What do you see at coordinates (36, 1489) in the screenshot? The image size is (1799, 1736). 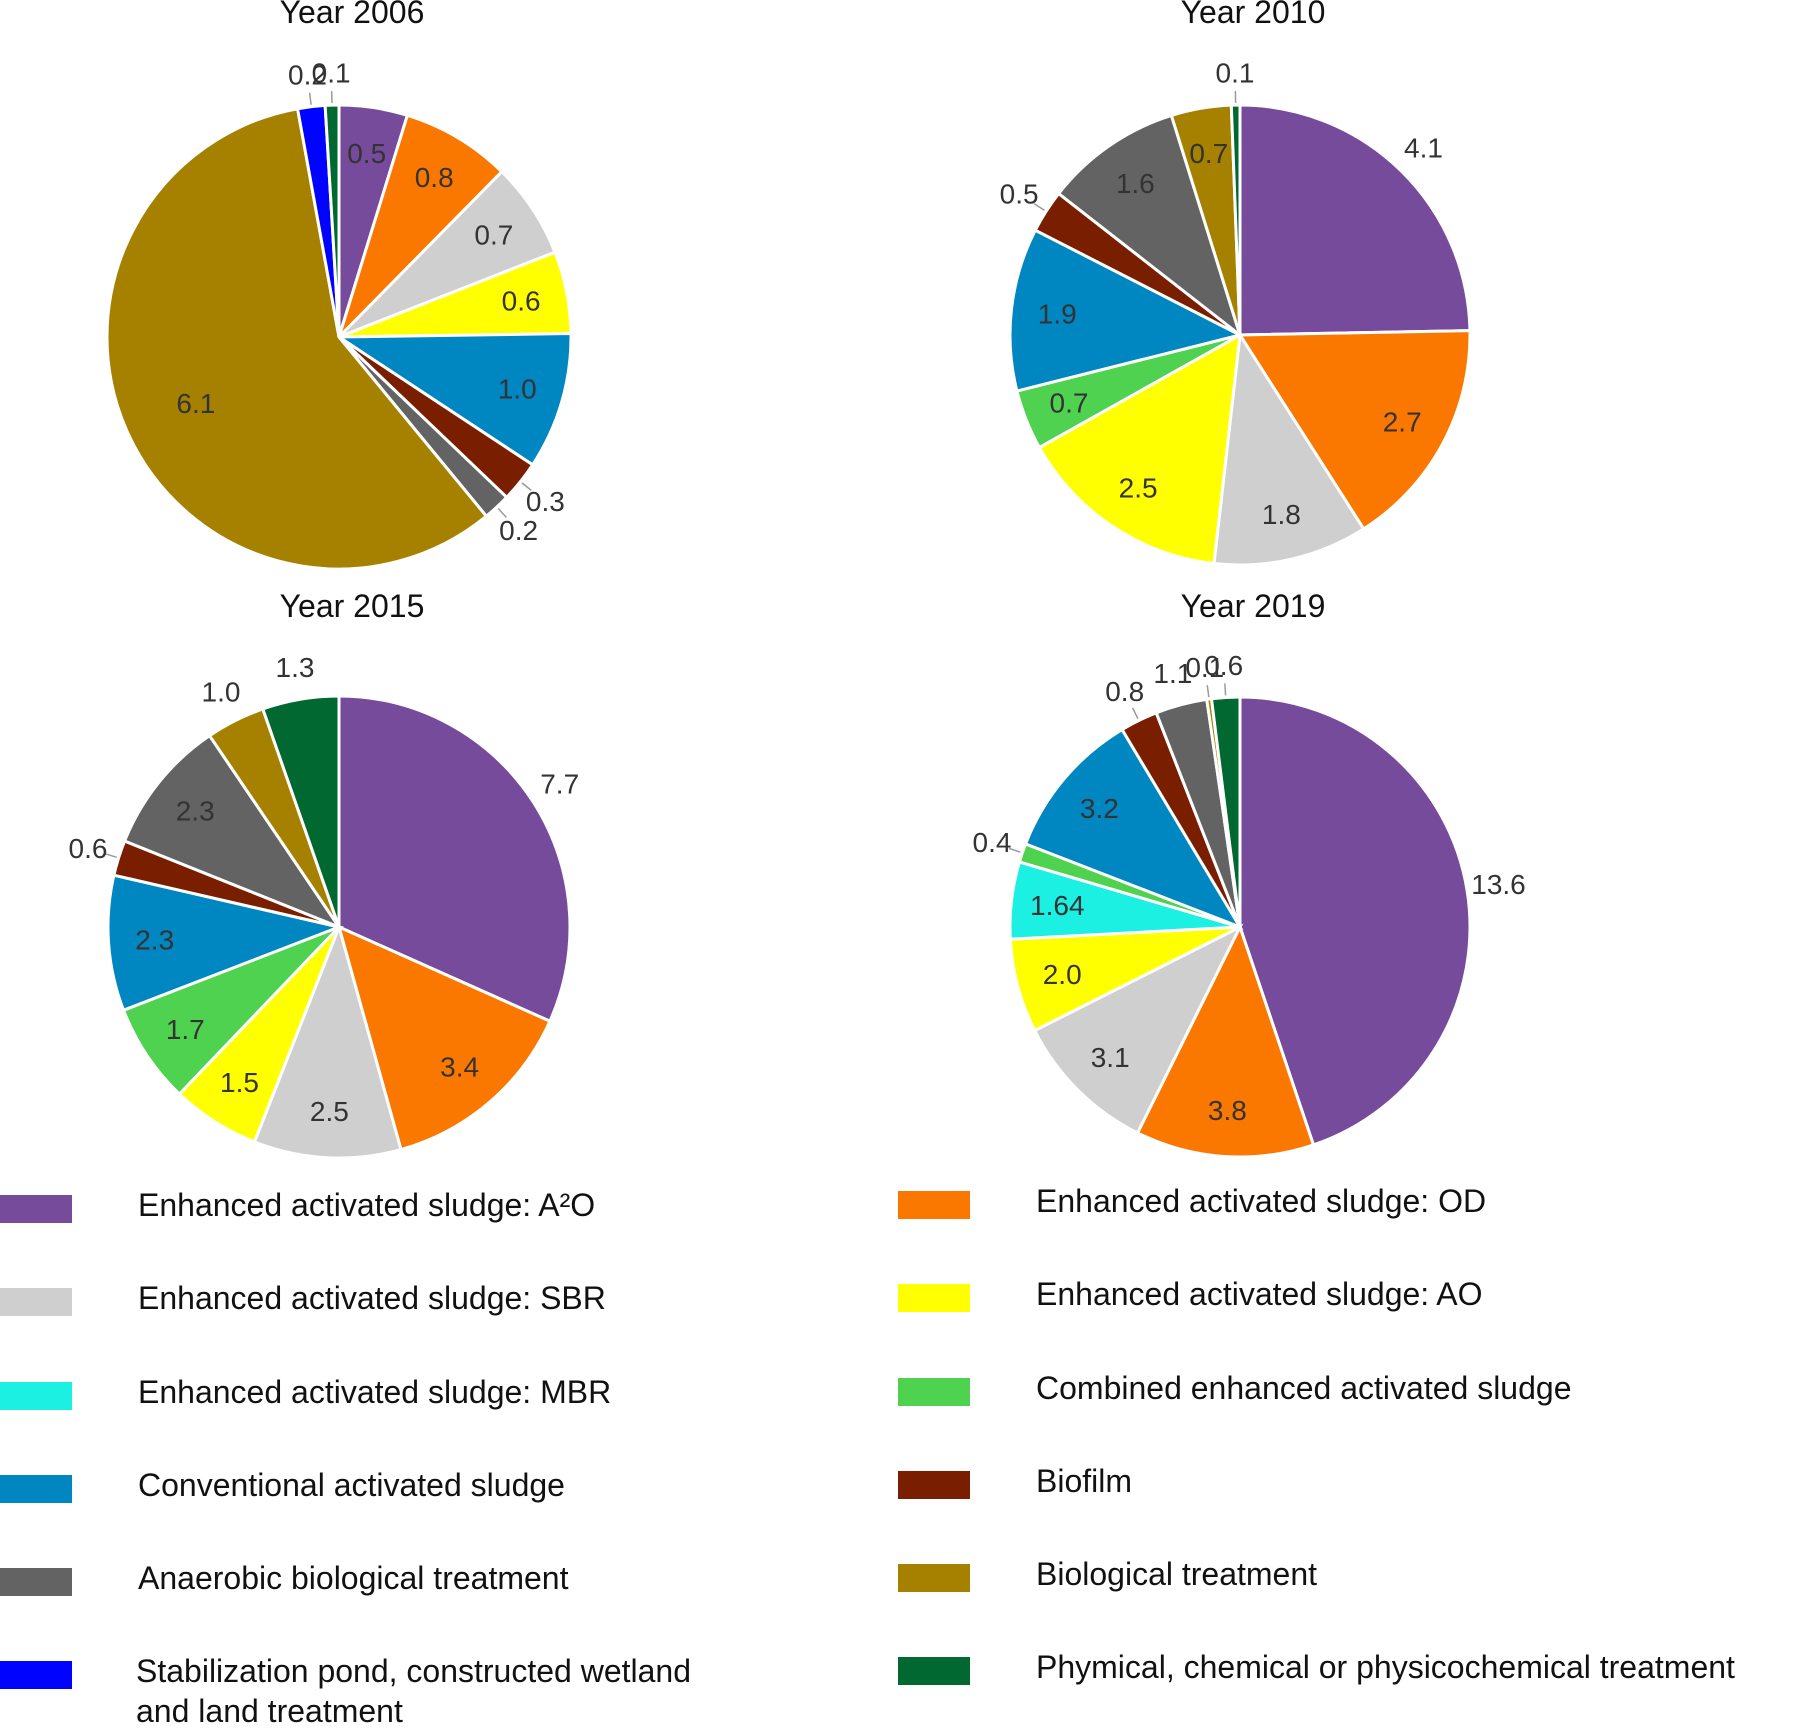 I see `legend-swatch-conventional` at bounding box center [36, 1489].